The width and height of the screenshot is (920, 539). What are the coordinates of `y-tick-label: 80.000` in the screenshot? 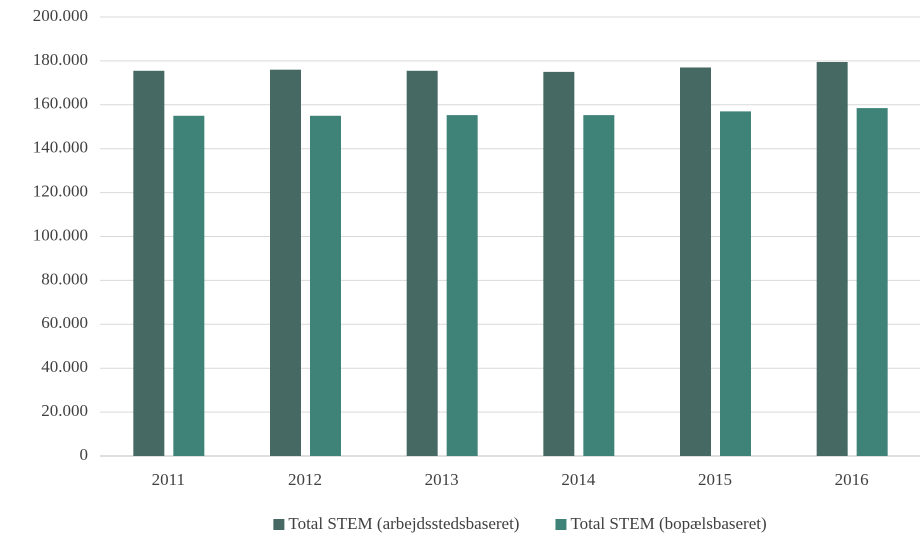 It's located at (64, 278).